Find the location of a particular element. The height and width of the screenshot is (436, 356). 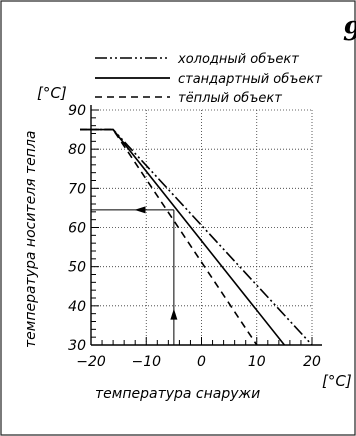

legend-label-warm: тёплый объект is located at coordinates (230, 98).